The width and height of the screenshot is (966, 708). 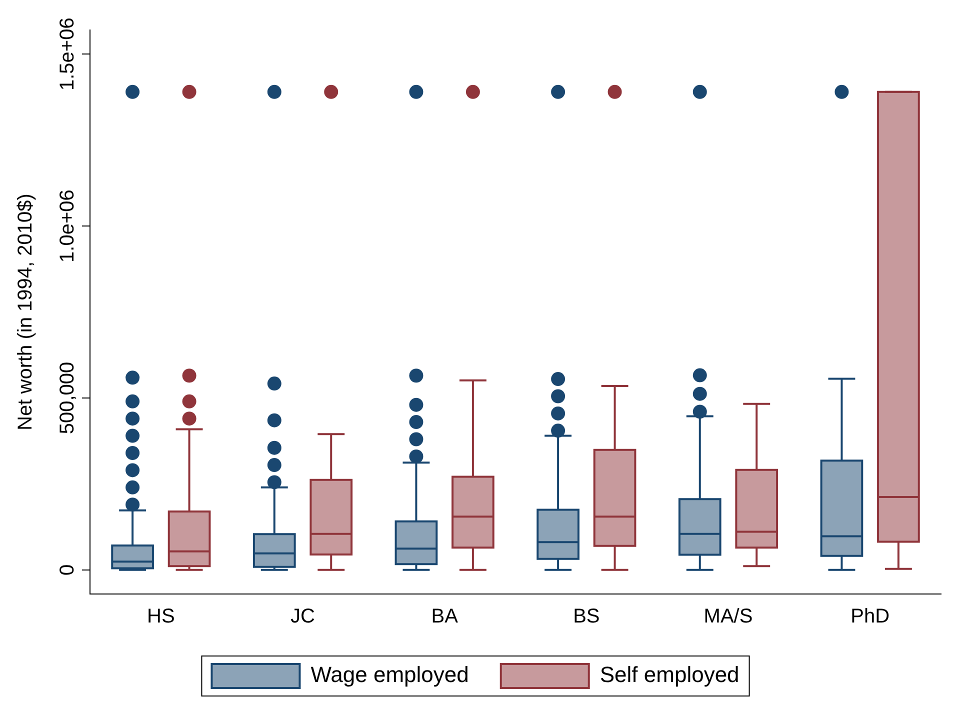 What do you see at coordinates (670, 675) in the screenshot?
I see `legend-label: Self employed` at bounding box center [670, 675].